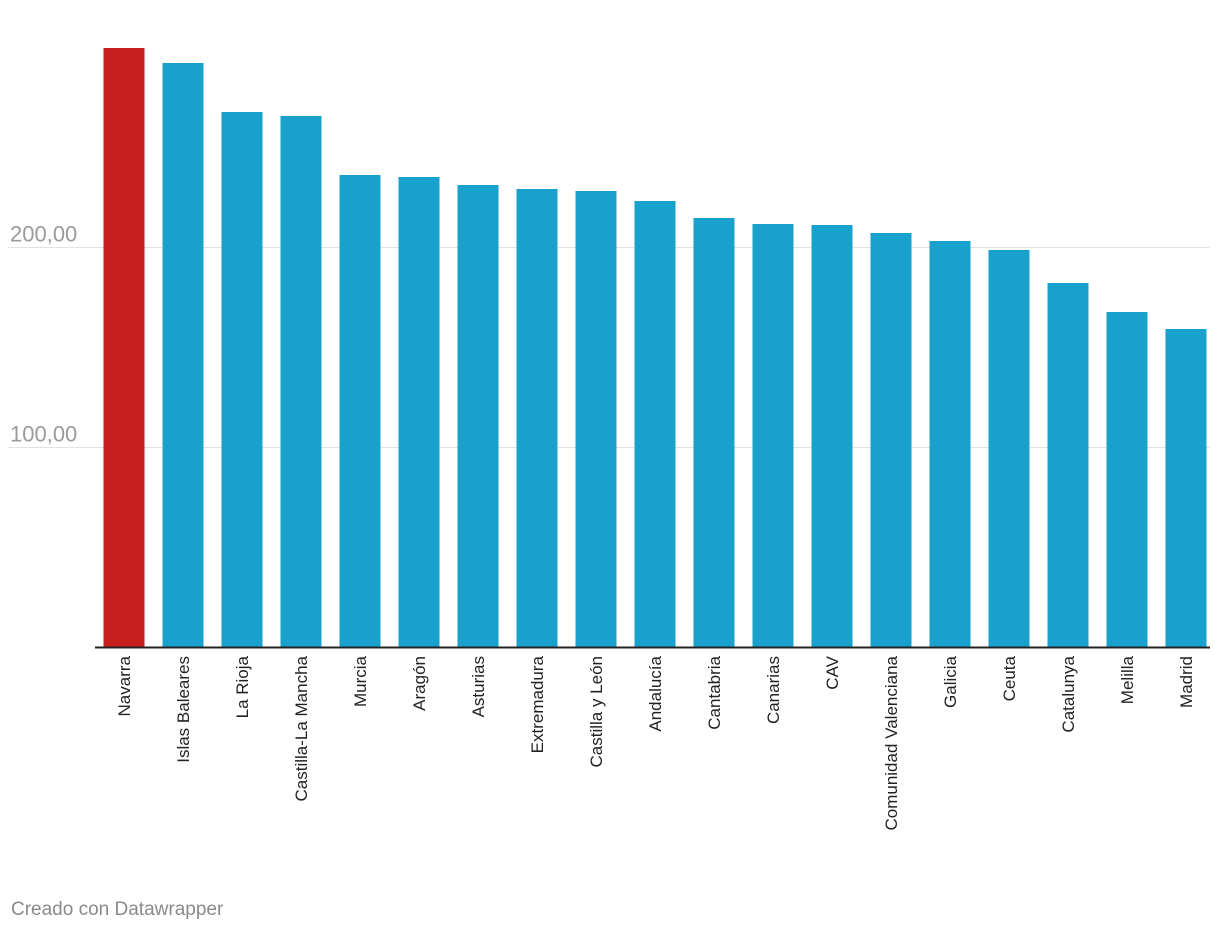 This screenshot has width=1220, height=938. What do you see at coordinates (891, 742) in the screenshot?
I see `x-category-label: Comunidad Valenciana` at bounding box center [891, 742].